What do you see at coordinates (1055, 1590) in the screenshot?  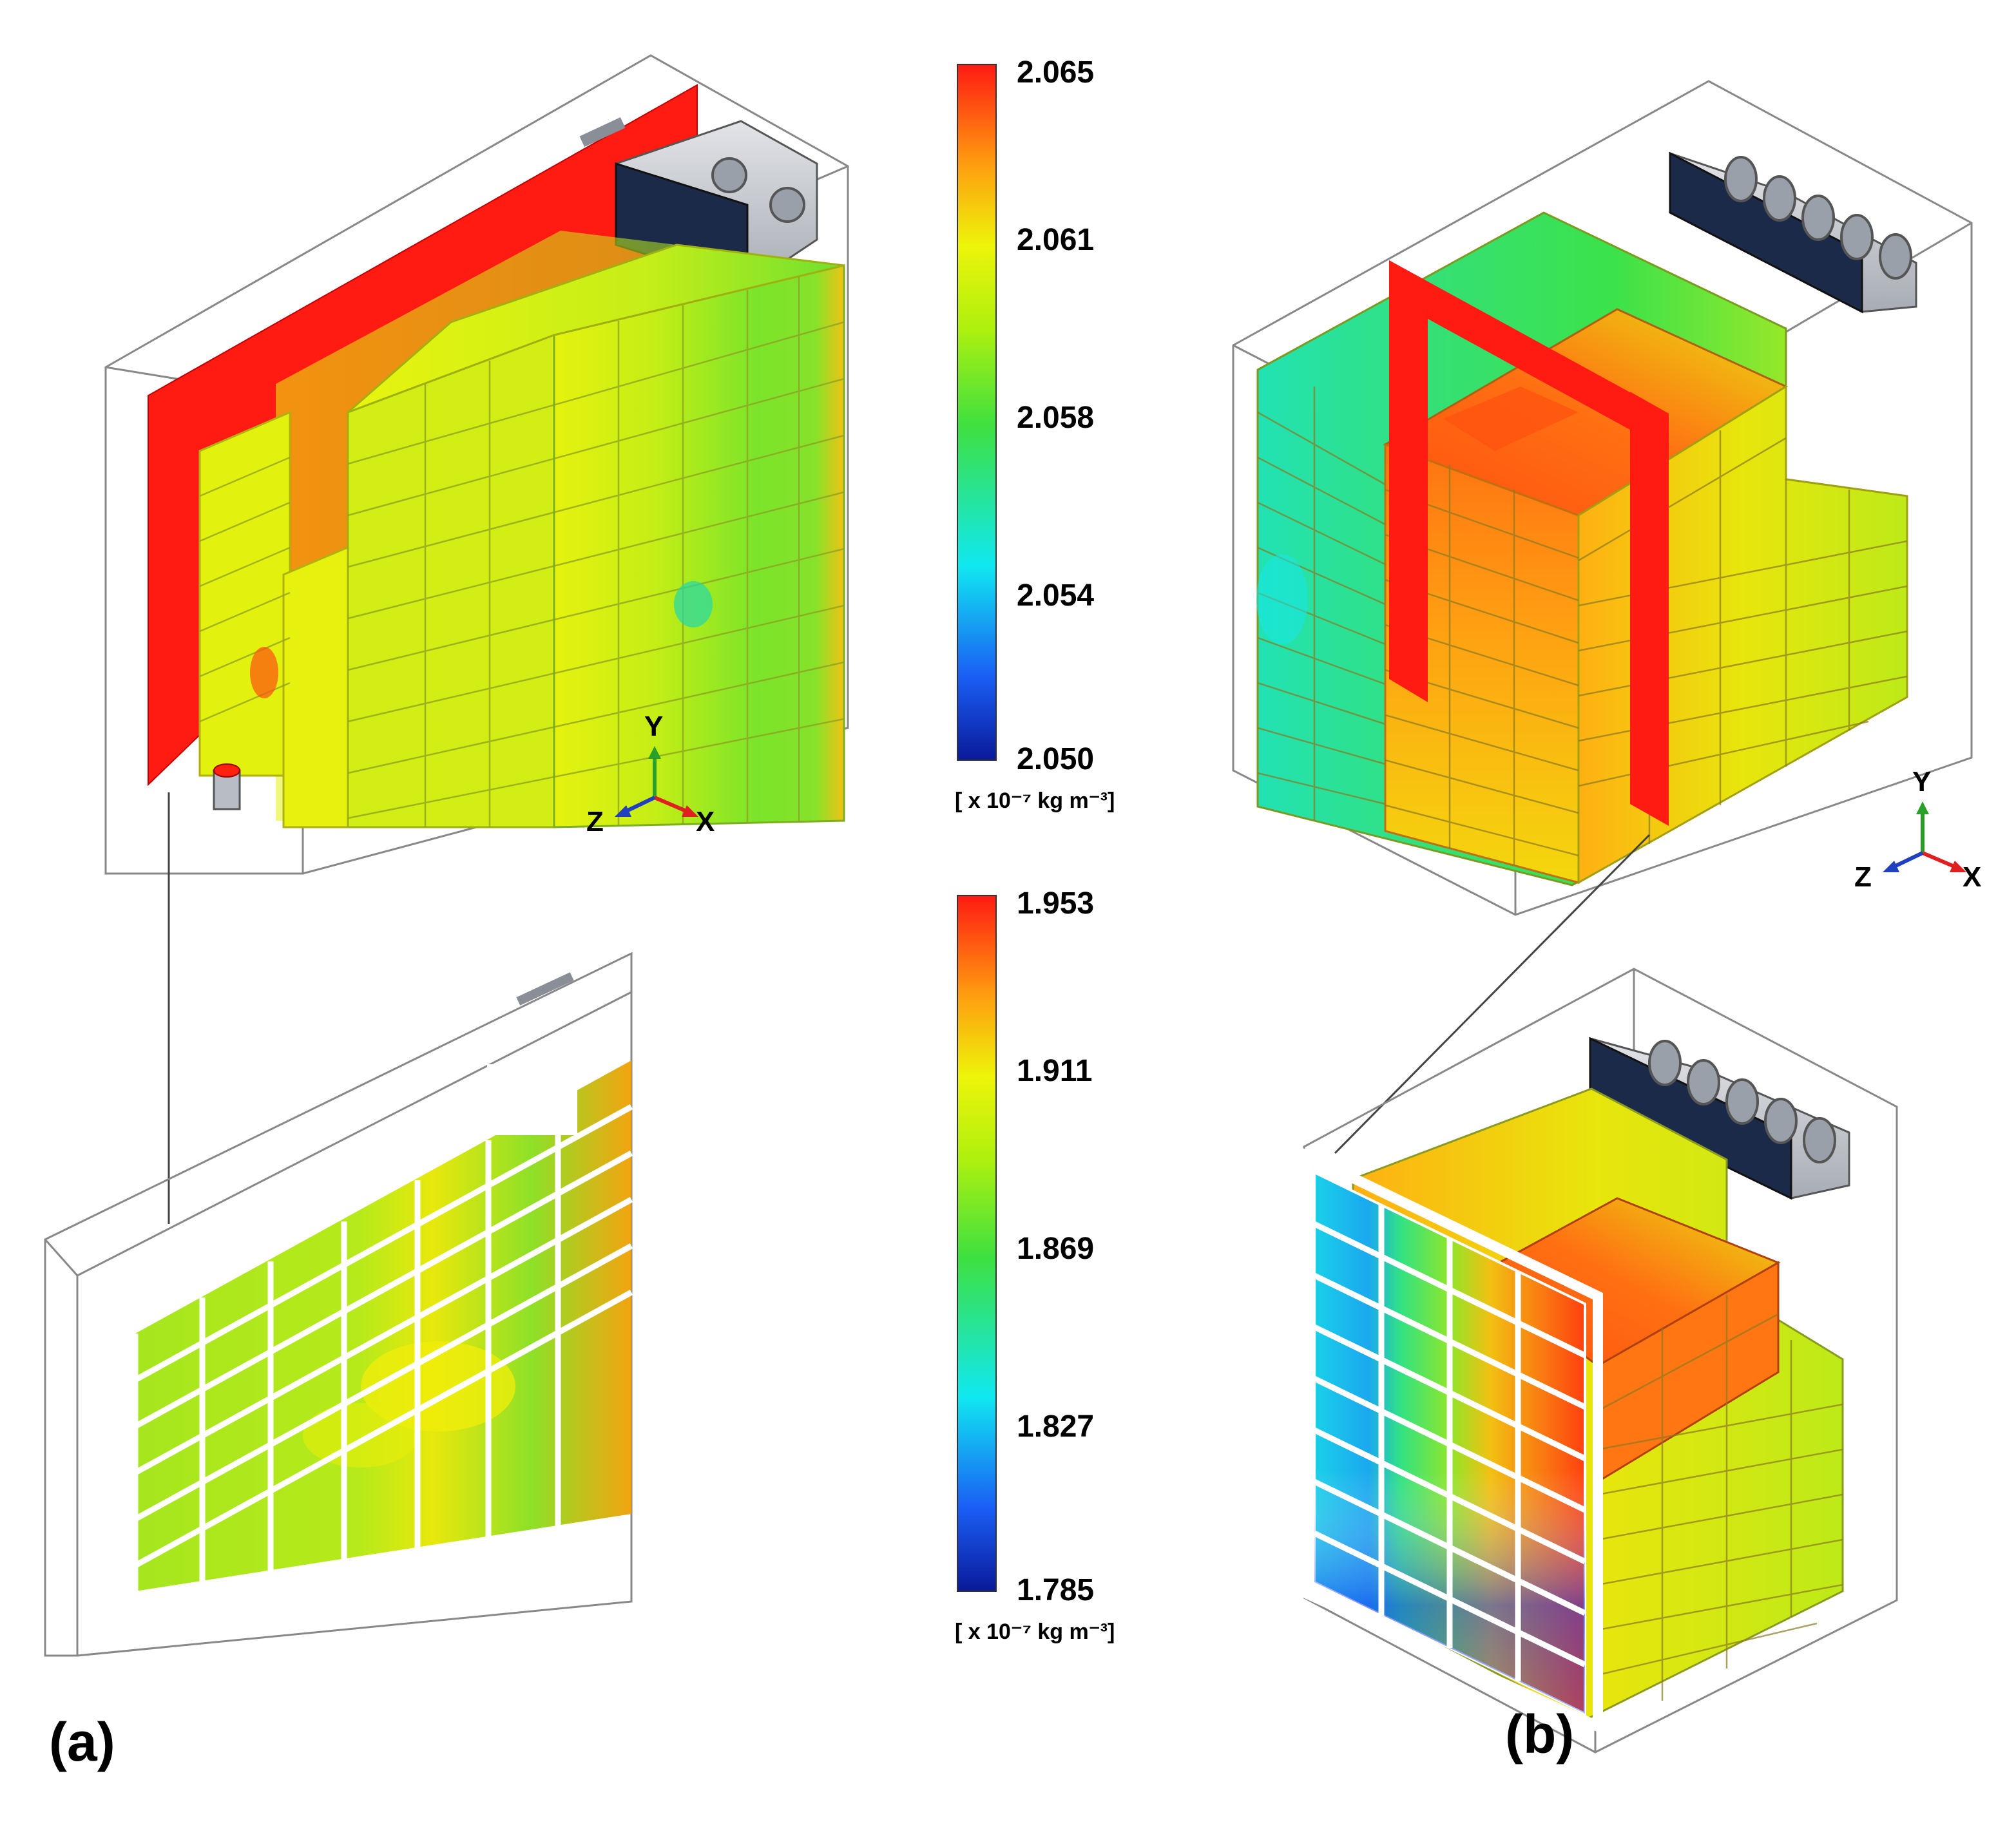 I see `colorbar-bottom-tick: 1.785` at bounding box center [1055, 1590].